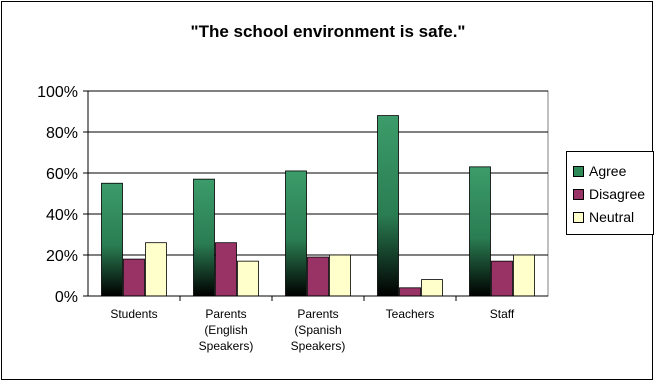 The image size is (656, 383). Describe the element at coordinates (410, 314) in the screenshot. I see `x-tick-label: Teachers` at that location.